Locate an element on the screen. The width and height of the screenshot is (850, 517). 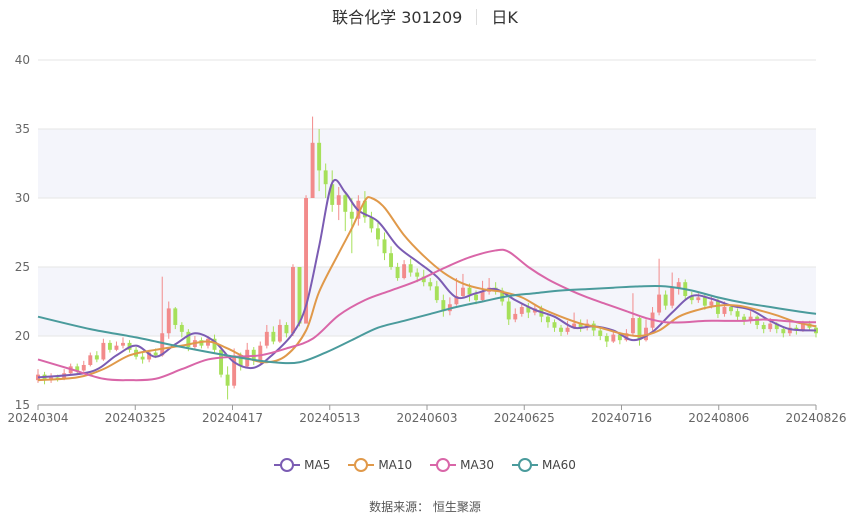
chart-title: 联合化学 301209 日K is located at coordinates (425, 16).